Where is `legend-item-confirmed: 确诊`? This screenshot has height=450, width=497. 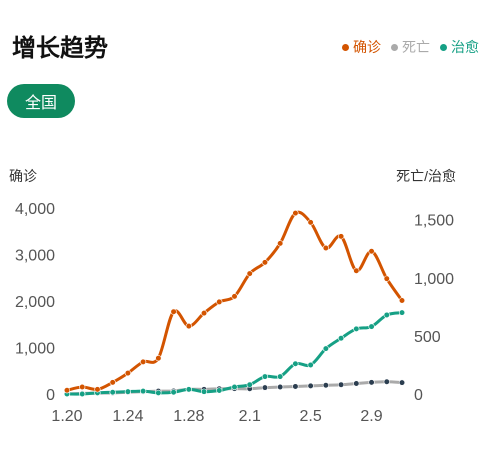
legend-item-confirmed: 确诊 is located at coordinates (361, 47).